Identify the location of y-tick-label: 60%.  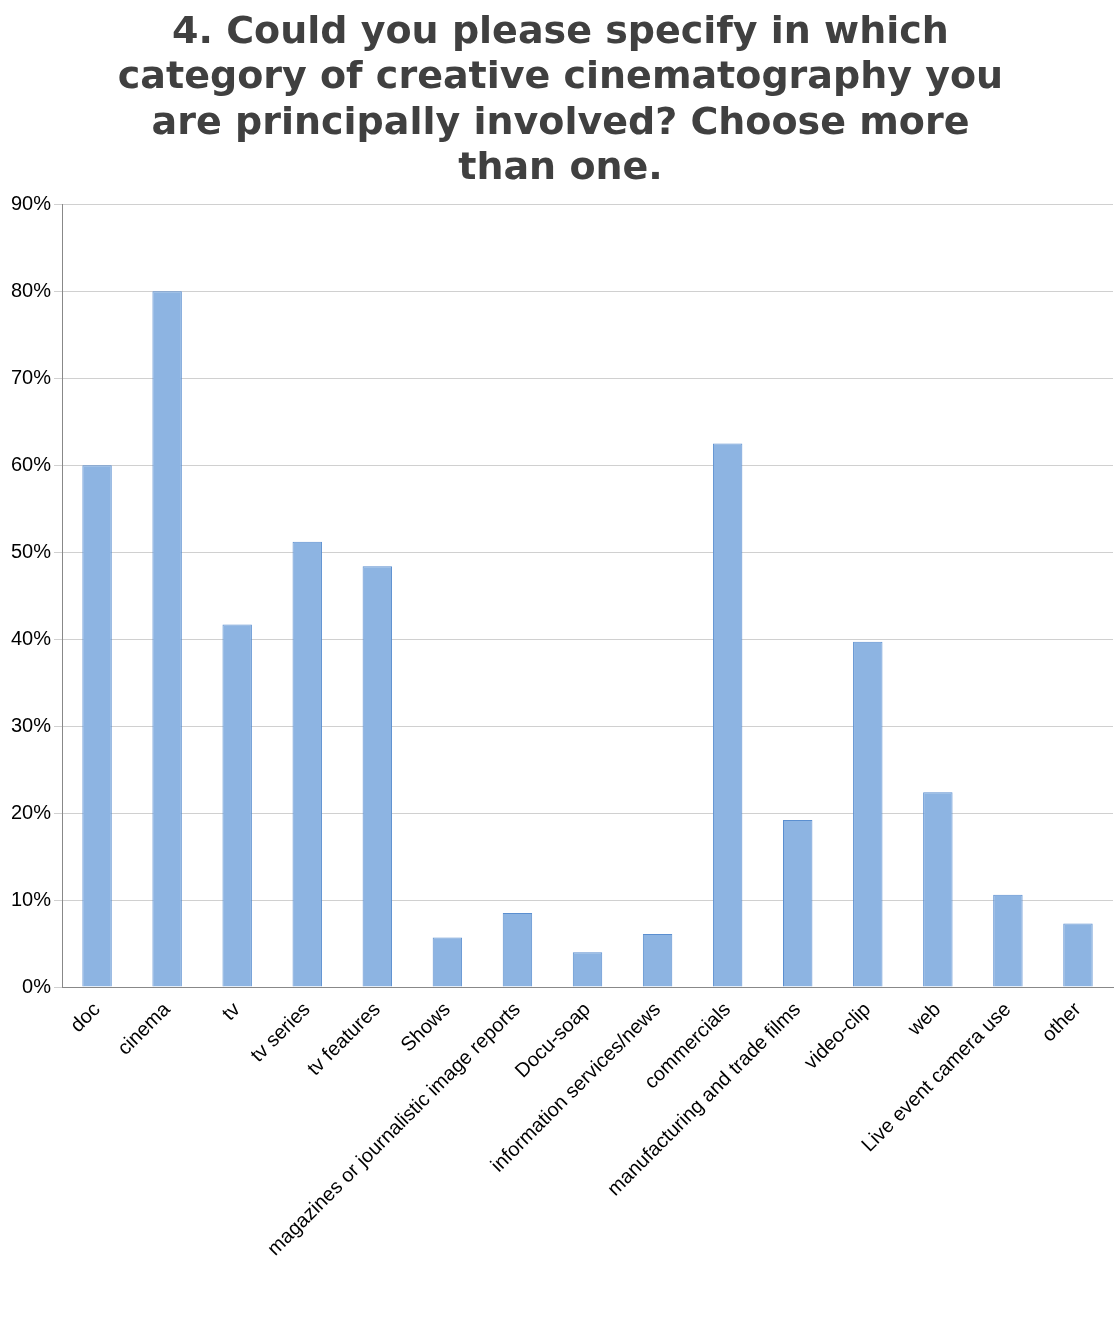
(31, 463).